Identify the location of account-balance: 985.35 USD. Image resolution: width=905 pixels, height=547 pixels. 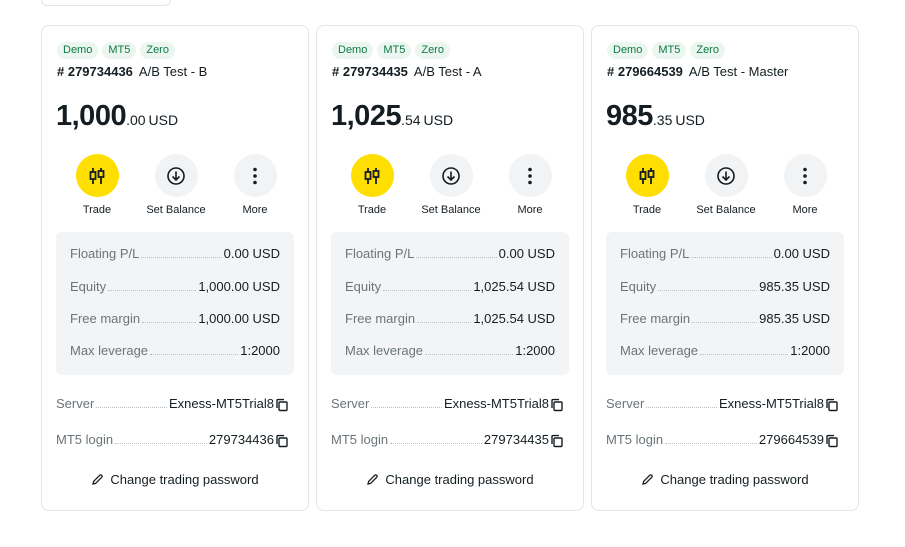
(655, 116).